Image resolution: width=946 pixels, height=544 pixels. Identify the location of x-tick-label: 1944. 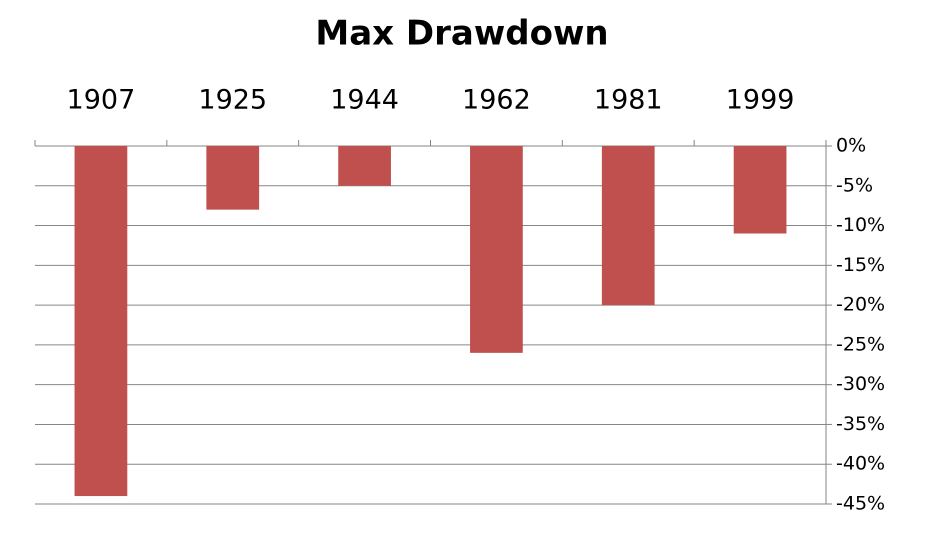
(364, 100).